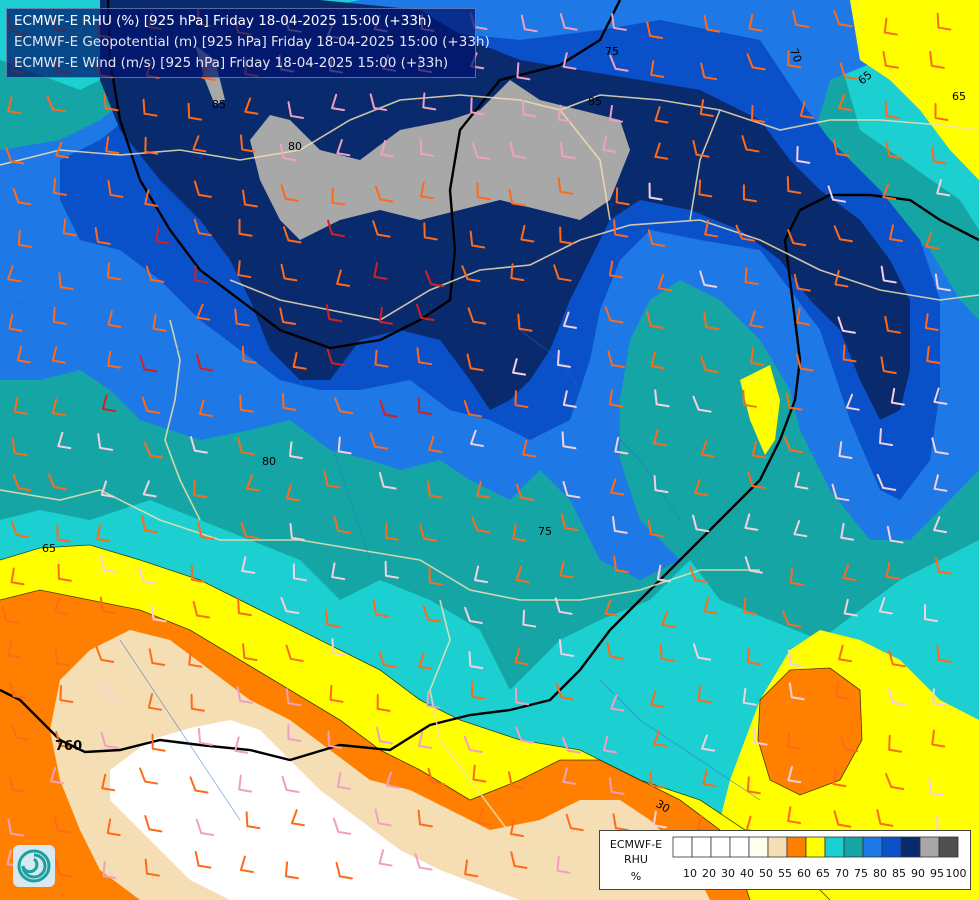 The height and width of the screenshot is (900, 979). I want to click on legend-tick-label: 40, so click(747, 873).